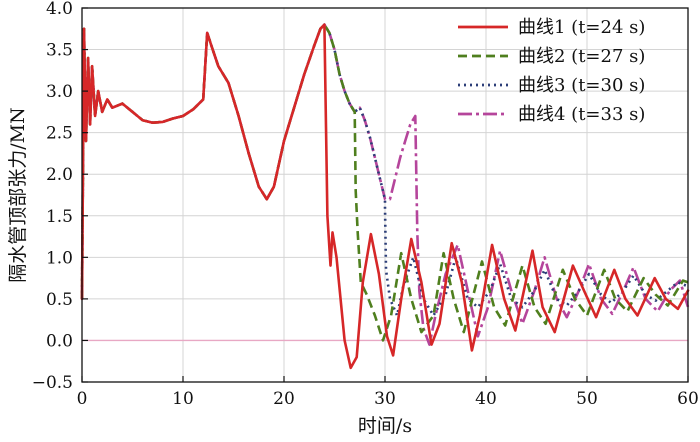 This screenshot has height=442, width=700. Describe the element at coordinates (59, 92) in the screenshot. I see `y-tick-label: 3.0` at that location.